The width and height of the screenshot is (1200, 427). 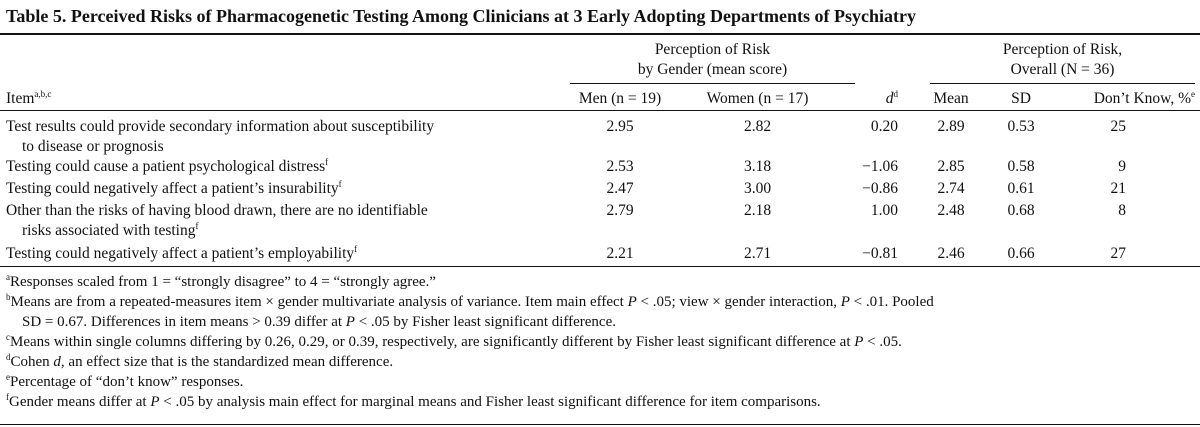 What do you see at coordinates (80, 402) in the screenshot?
I see `footnote-text: Gender means differ at` at bounding box center [80, 402].